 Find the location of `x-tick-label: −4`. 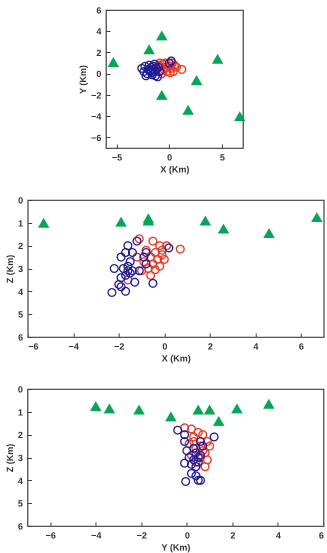

x-tick-label: −4 is located at coordinates (73, 347).